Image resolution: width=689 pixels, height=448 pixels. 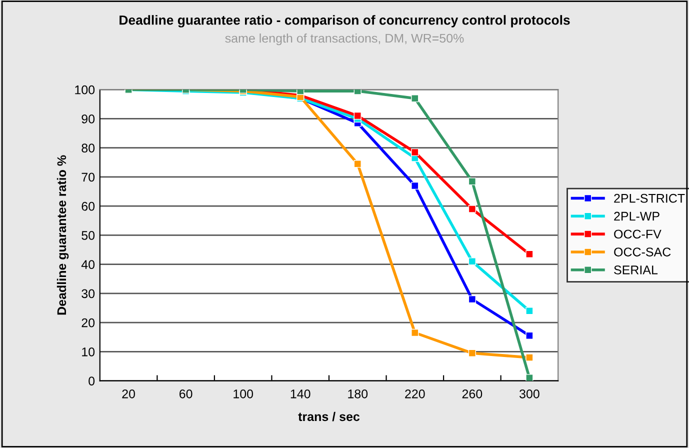 I want to click on y-tick-label: 30, so click(x=88, y=293).